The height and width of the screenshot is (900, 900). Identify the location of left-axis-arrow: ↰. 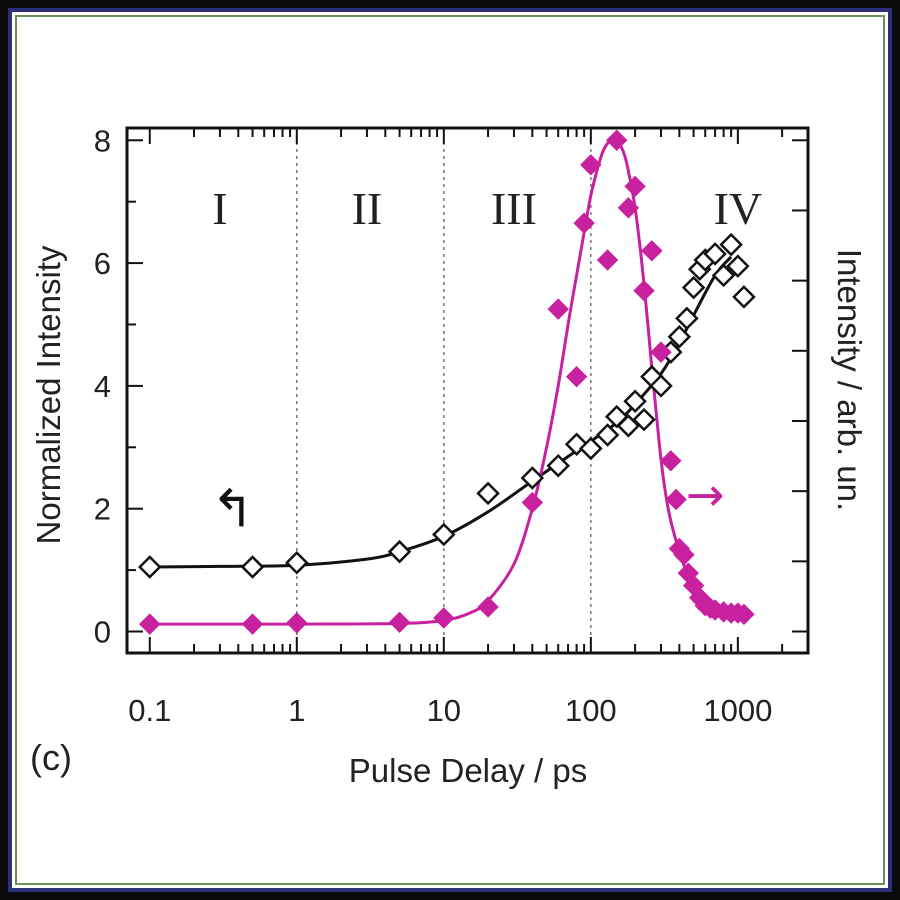
(233, 510).